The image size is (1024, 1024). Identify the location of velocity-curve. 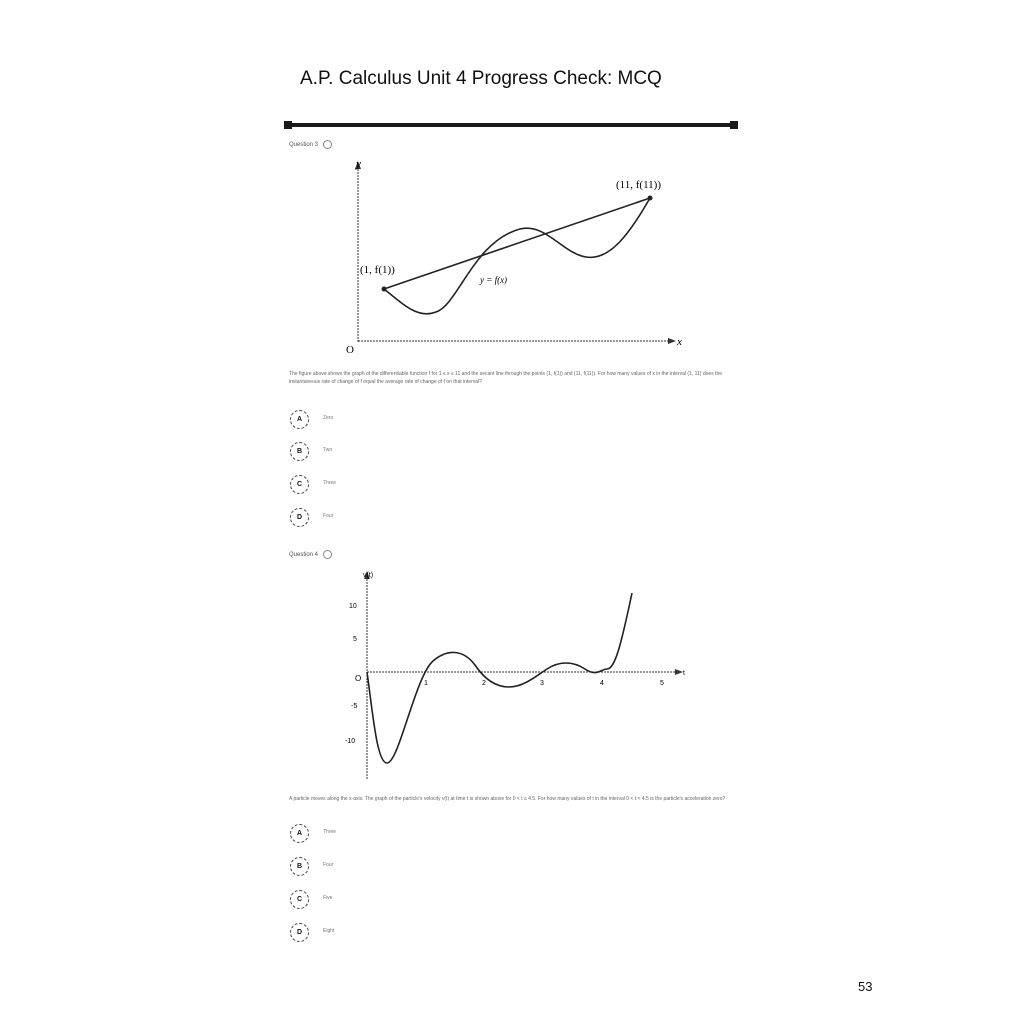
(499, 678).